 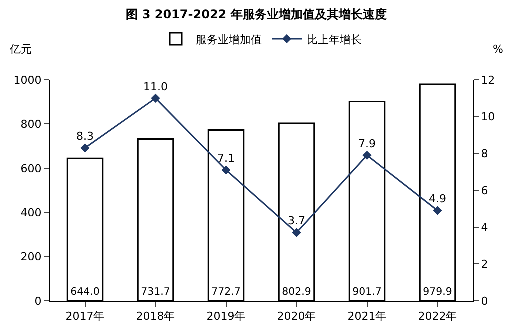 I want to click on data-label: 901.7, so click(x=367, y=292).